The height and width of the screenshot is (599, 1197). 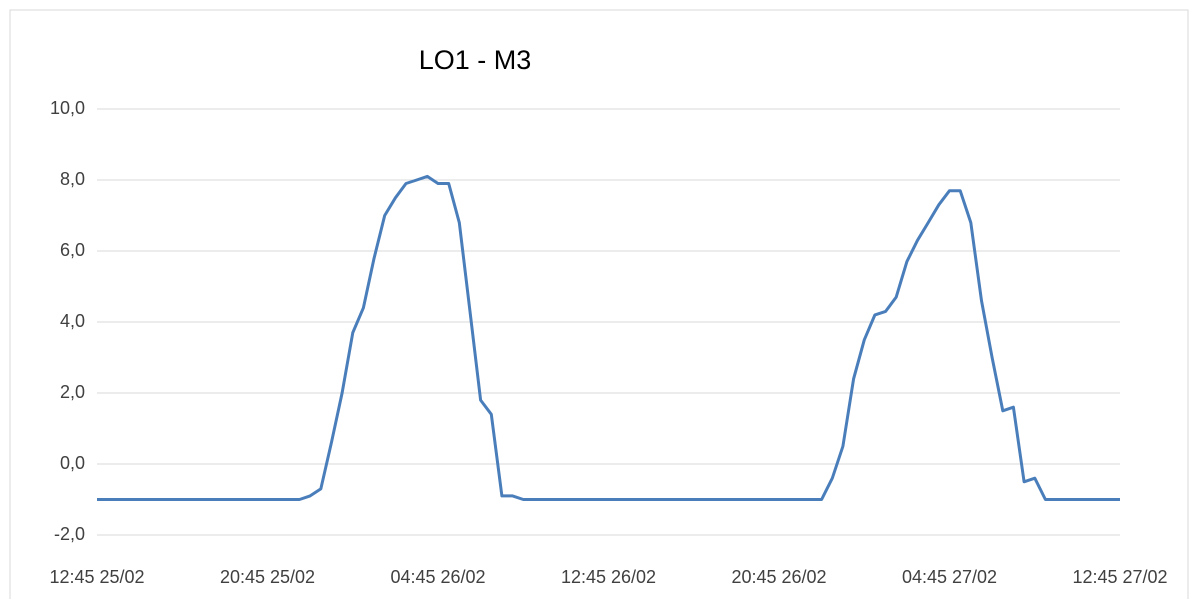 I want to click on y-tick-label: 10,0, so click(x=67, y=108).